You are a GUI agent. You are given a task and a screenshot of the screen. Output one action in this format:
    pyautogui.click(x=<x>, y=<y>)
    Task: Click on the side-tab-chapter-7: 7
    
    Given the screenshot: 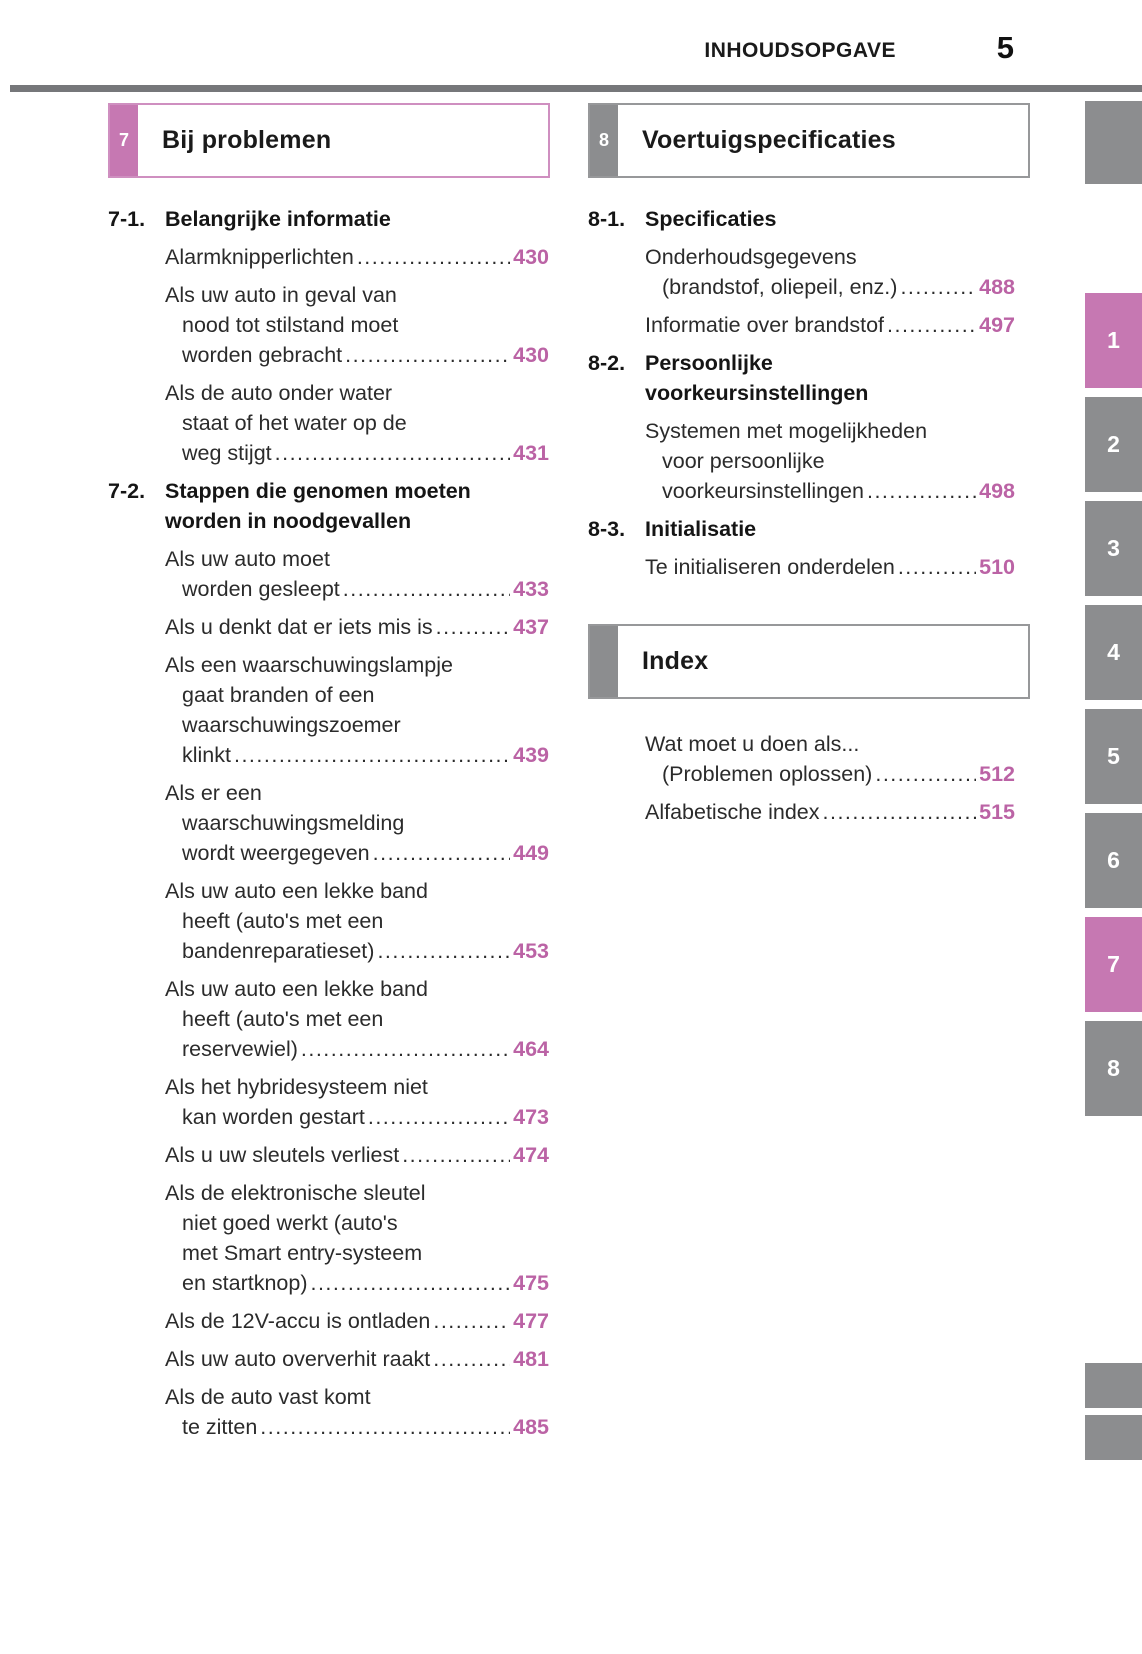 What is the action you would take?
    pyautogui.click(x=1113, y=964)
    